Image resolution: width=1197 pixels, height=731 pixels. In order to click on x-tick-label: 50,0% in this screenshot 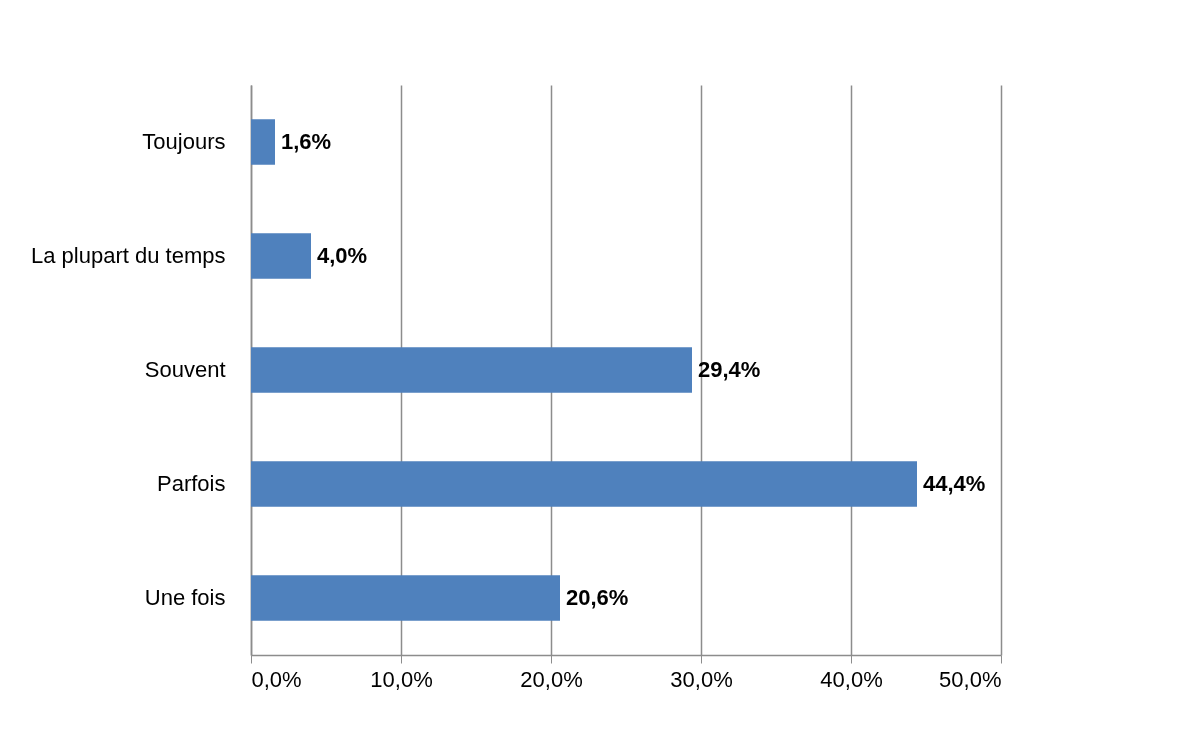, I will do `click(970, 679)`.